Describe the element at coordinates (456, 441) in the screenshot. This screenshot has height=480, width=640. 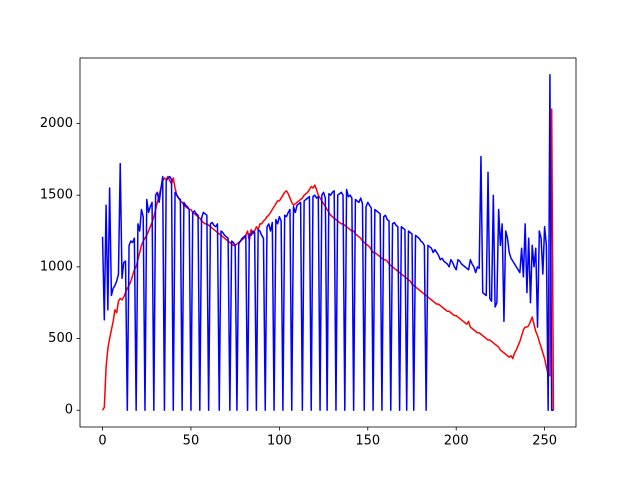
I see `x-tick-label: 200` at that location.